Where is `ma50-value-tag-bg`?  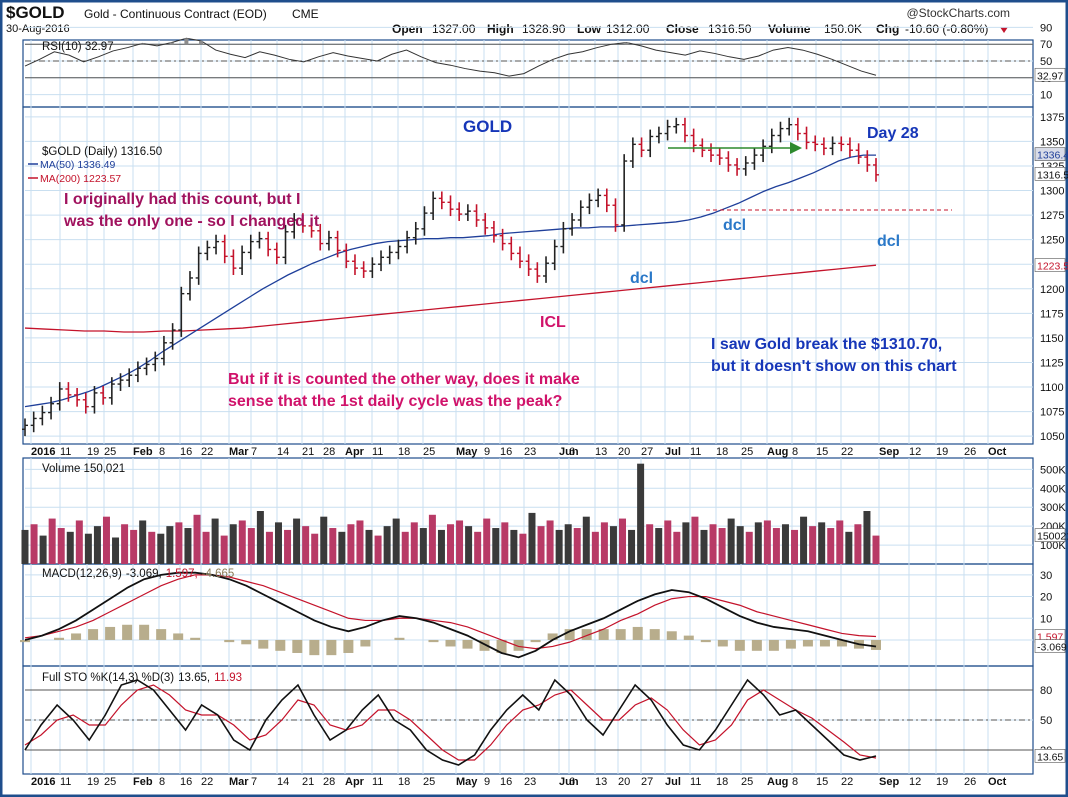
ma50-value-tag-bg is located at coordinates (1050, 154).